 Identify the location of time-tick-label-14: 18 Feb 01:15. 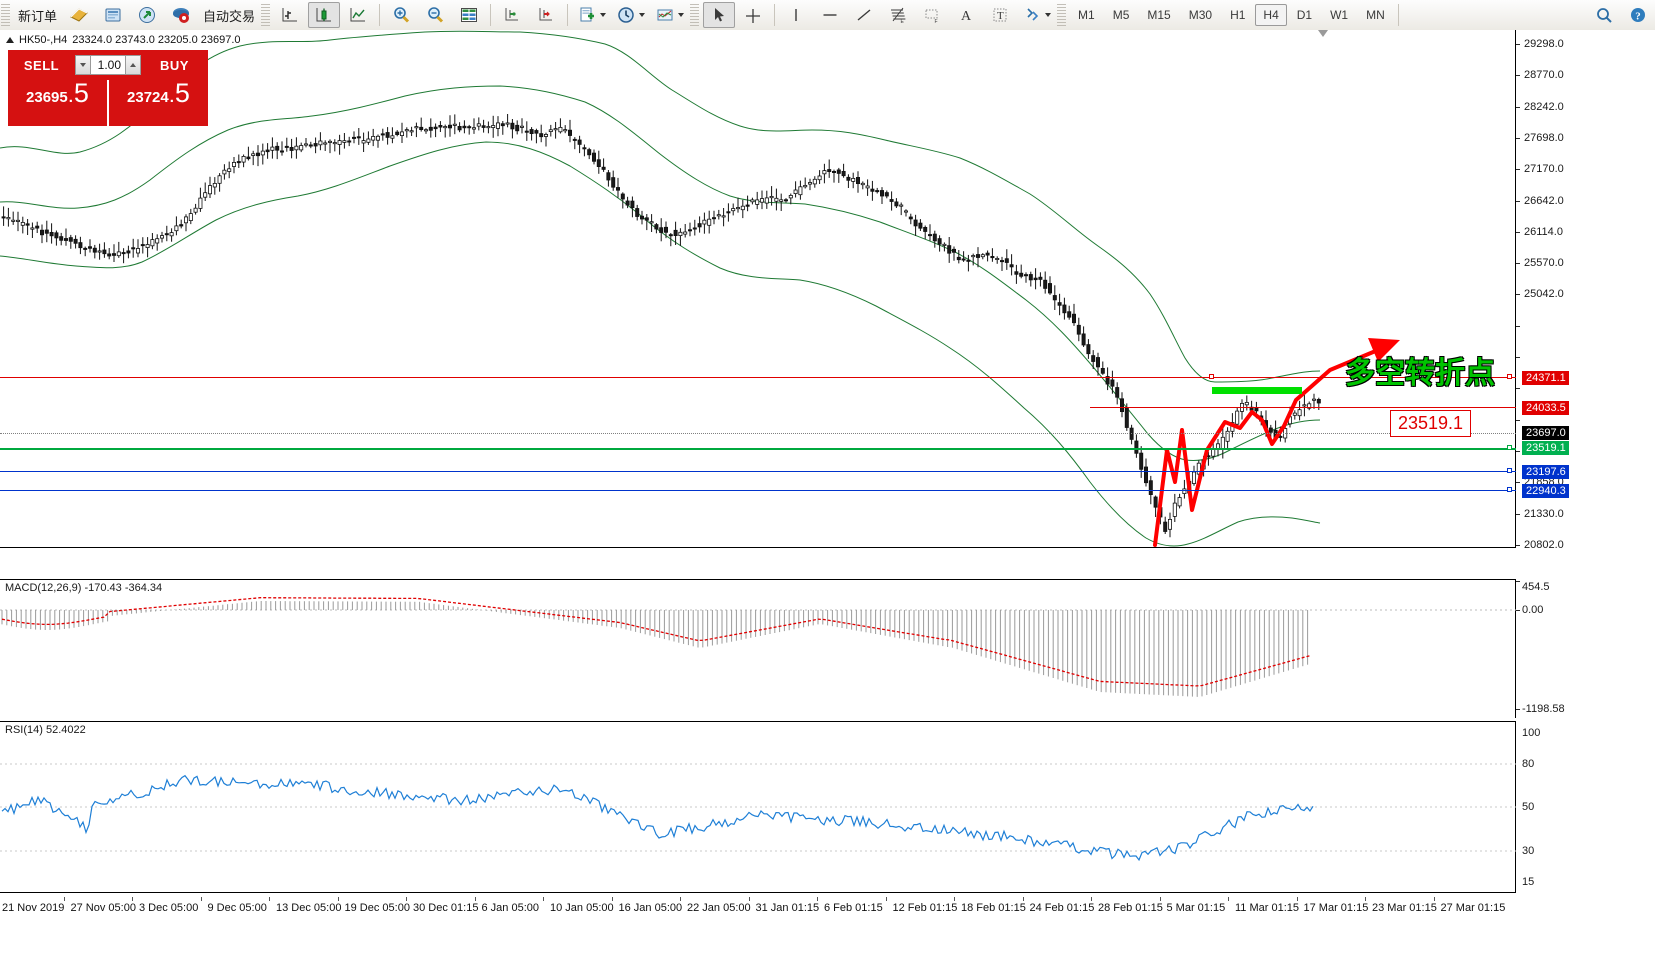
(993, 908).